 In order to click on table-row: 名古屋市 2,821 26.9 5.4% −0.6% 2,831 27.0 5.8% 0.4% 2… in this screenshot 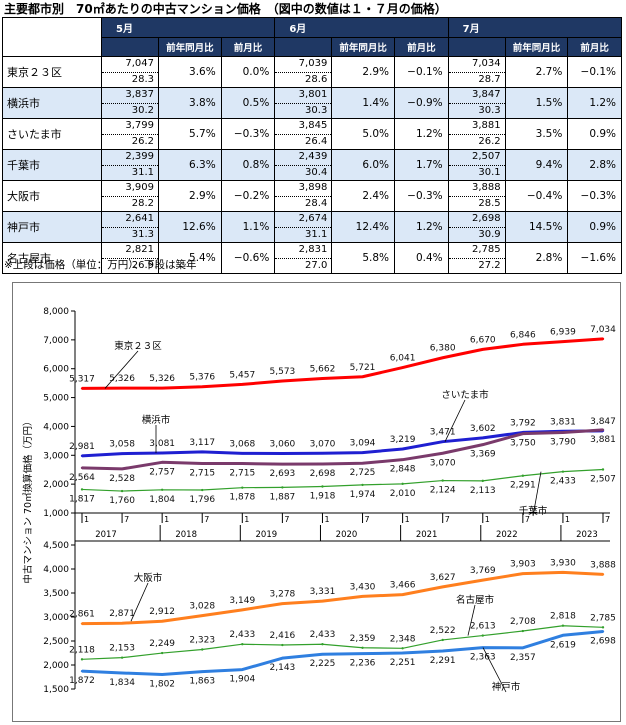, I will do `click(312, 258)`.